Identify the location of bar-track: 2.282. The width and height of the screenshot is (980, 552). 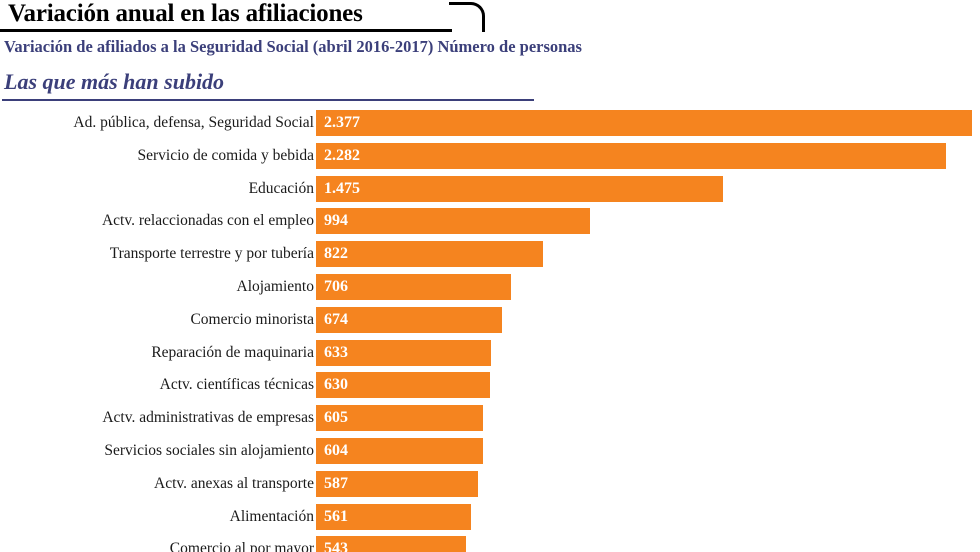
(648, 155).